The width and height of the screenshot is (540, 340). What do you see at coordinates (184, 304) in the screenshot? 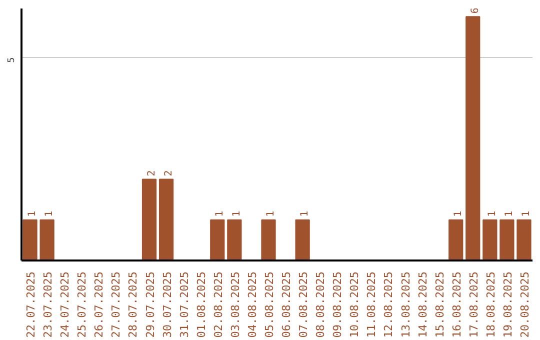
I see `x-tick-label: 31.07.2025` at bounding box center [184, 304].